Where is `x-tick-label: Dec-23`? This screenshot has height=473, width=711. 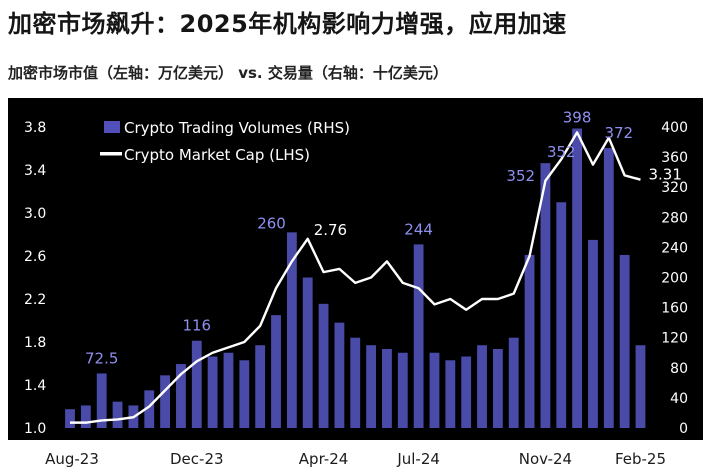
x-tick-label: Dec-23 is located at coordinates (197, 459).